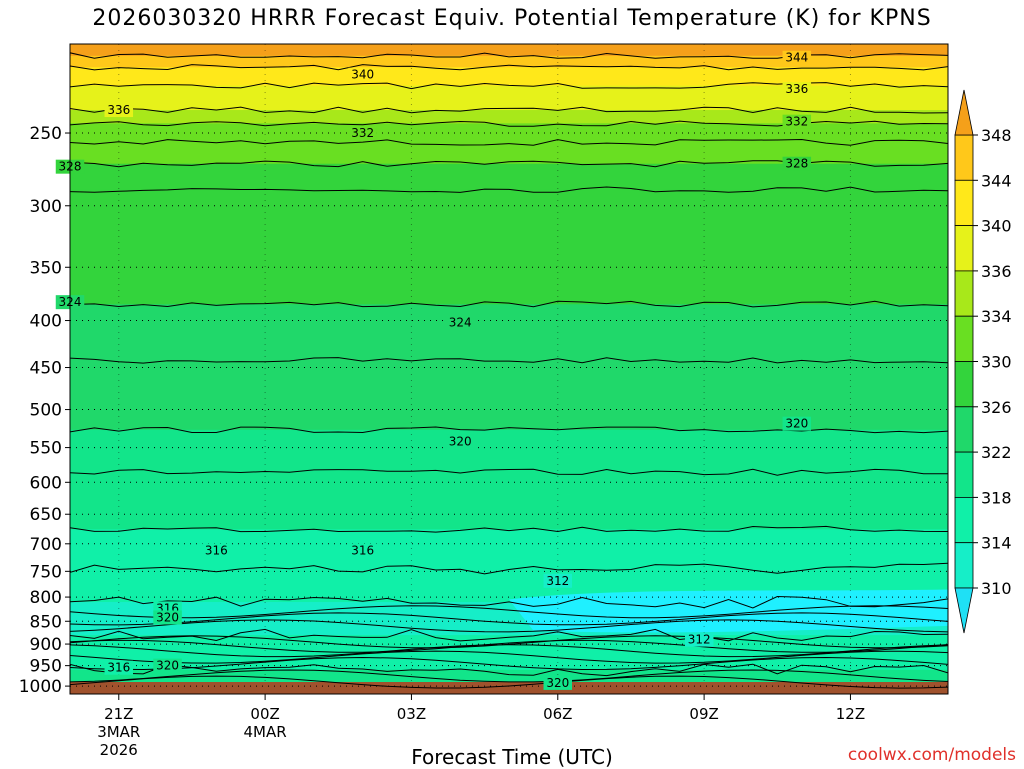  I want to click on y-tick-label: 950, so click(46, 667).